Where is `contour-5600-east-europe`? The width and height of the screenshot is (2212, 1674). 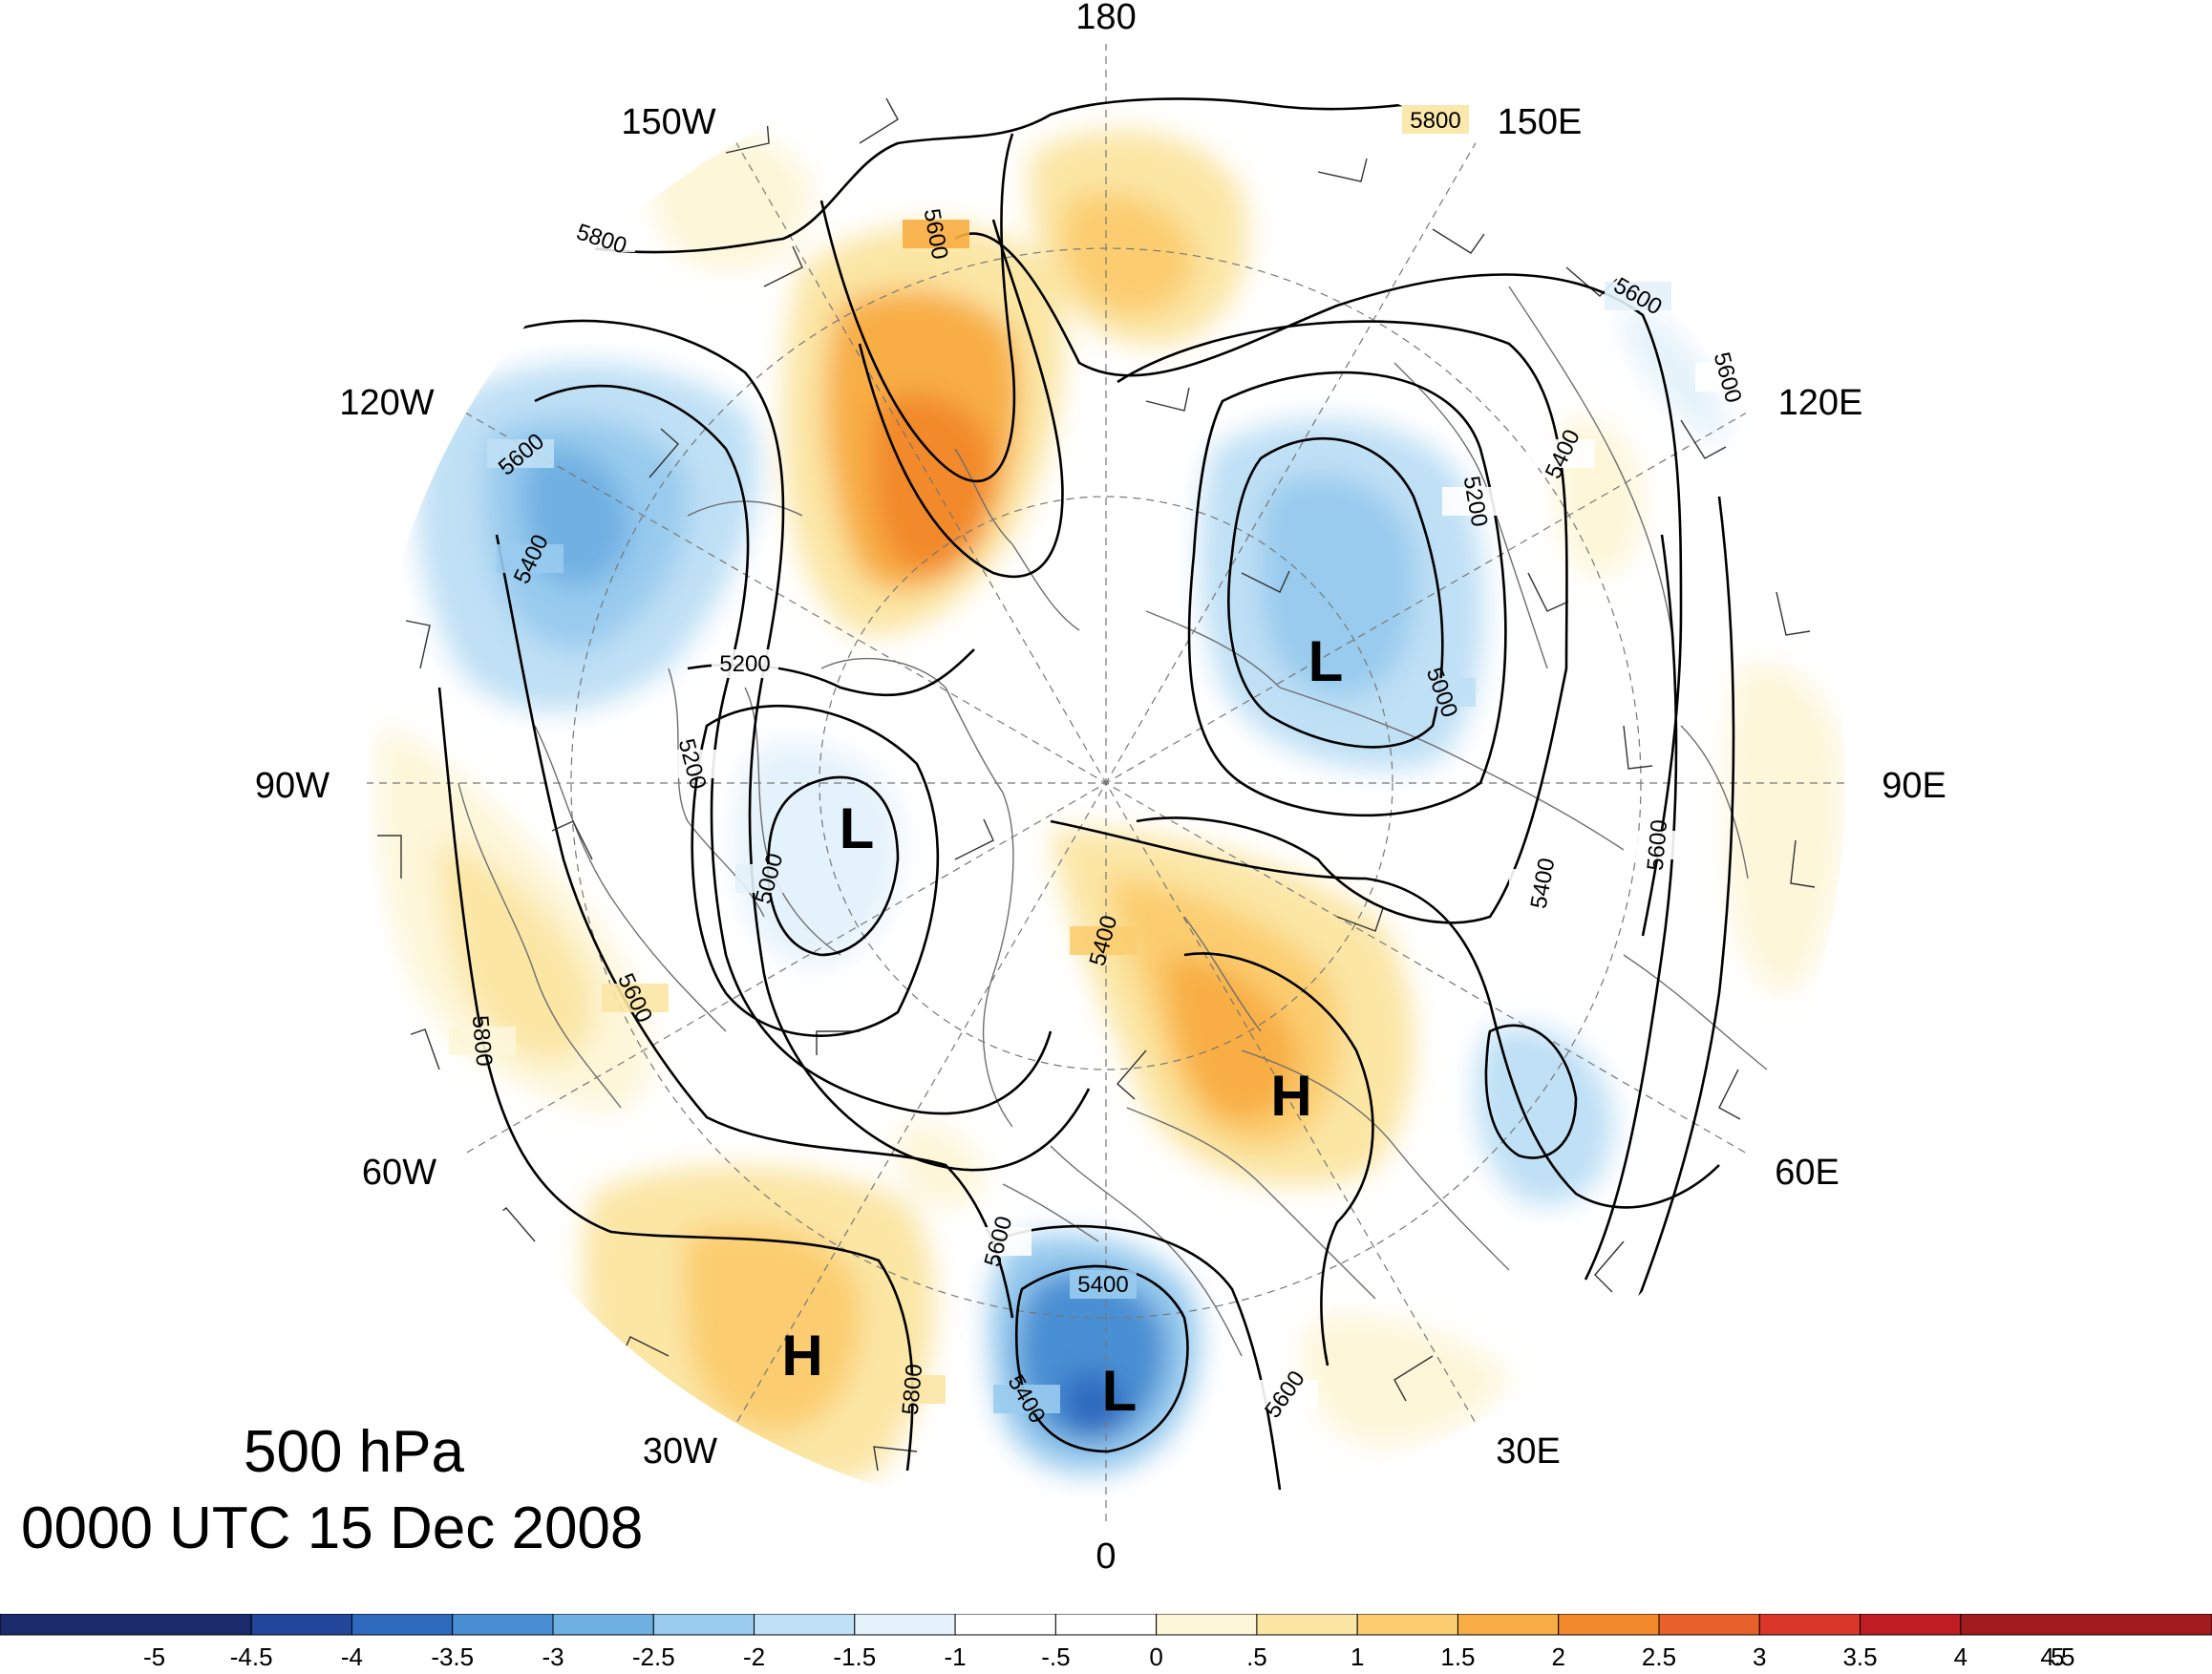
contour-5600-east-europe is located at coordinates (1385, 1014).